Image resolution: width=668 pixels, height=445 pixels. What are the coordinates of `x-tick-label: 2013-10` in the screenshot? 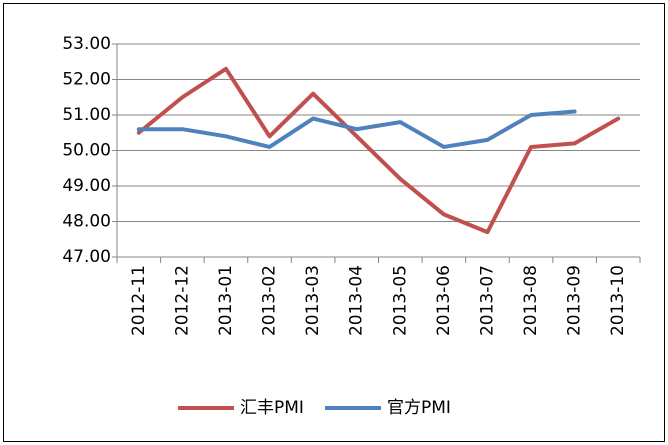 It's located at (618, 300).